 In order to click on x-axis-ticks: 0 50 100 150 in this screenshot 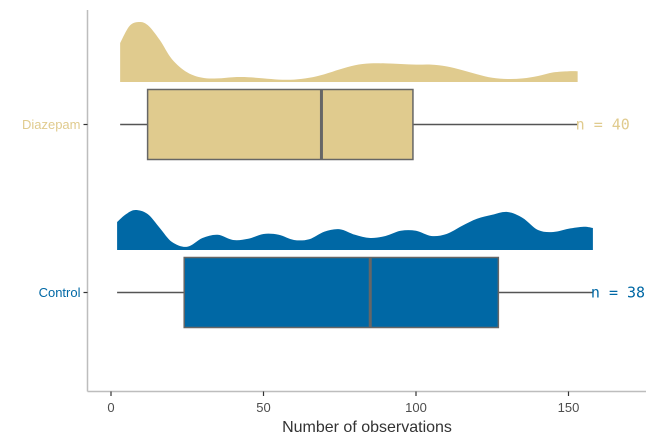, I will do `click(343, 403)`.